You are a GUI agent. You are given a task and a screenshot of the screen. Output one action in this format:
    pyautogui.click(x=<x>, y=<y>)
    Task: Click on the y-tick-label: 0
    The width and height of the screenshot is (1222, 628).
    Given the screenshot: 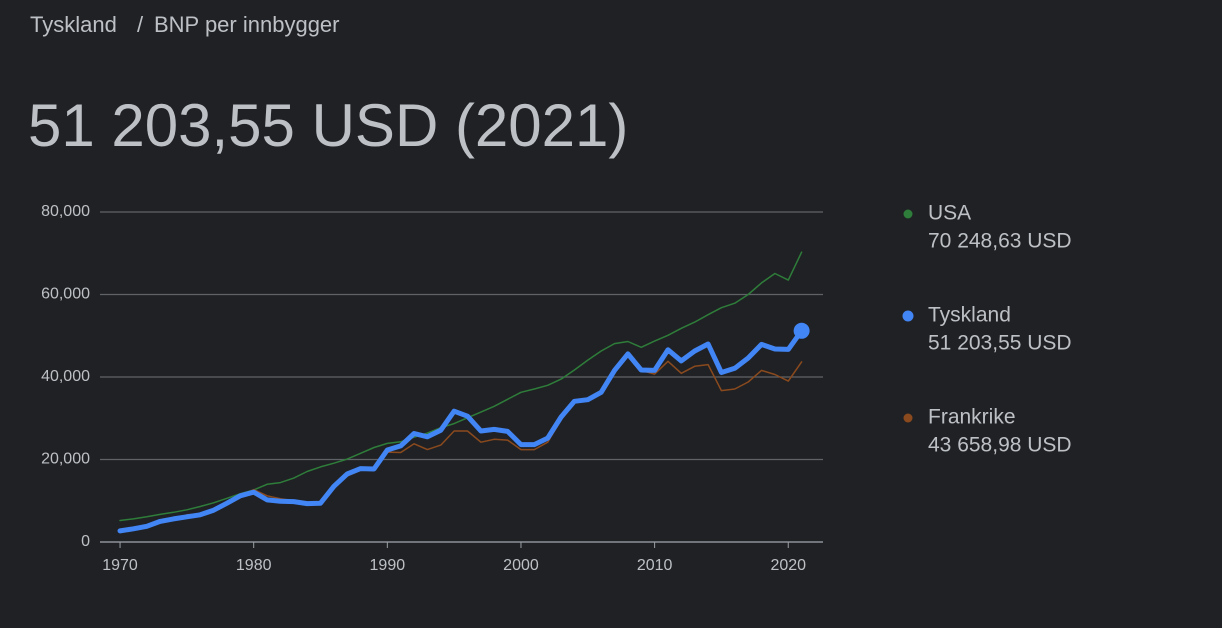 What is the action you would take?
    pyautogui.click(x=85, y=541)
    